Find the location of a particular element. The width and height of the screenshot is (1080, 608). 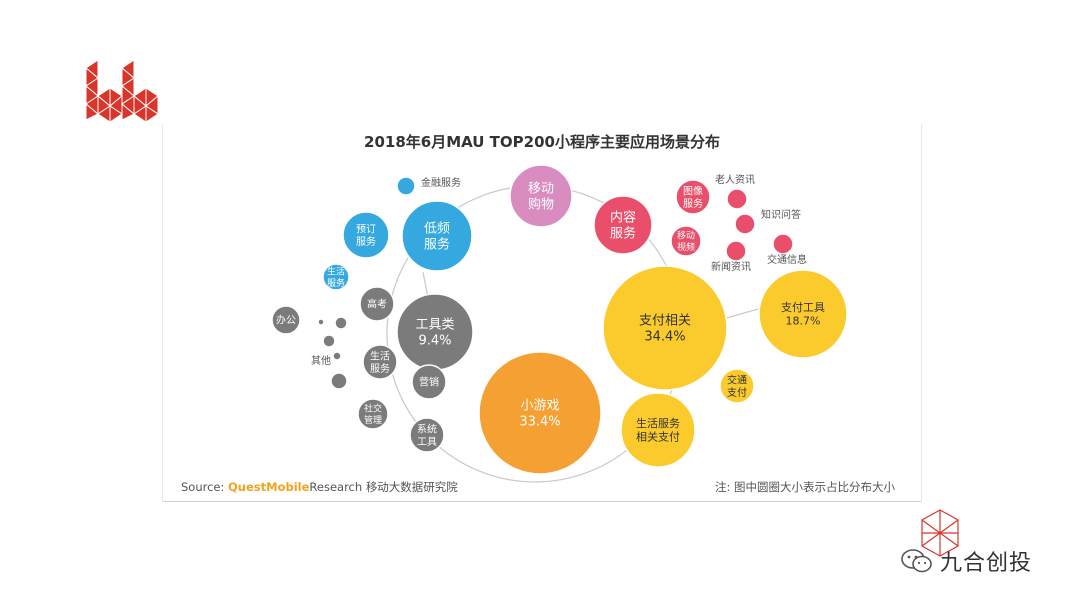

bubble-label-marketing: 营销 is located at coordinates (429, 382).